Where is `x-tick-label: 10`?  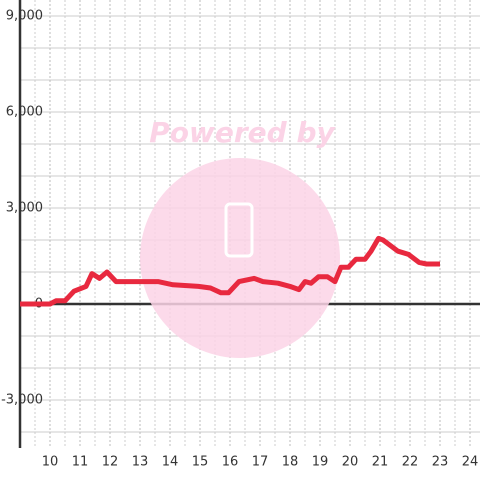
x-tick-label: 10 is located at coordinates (50, 462).